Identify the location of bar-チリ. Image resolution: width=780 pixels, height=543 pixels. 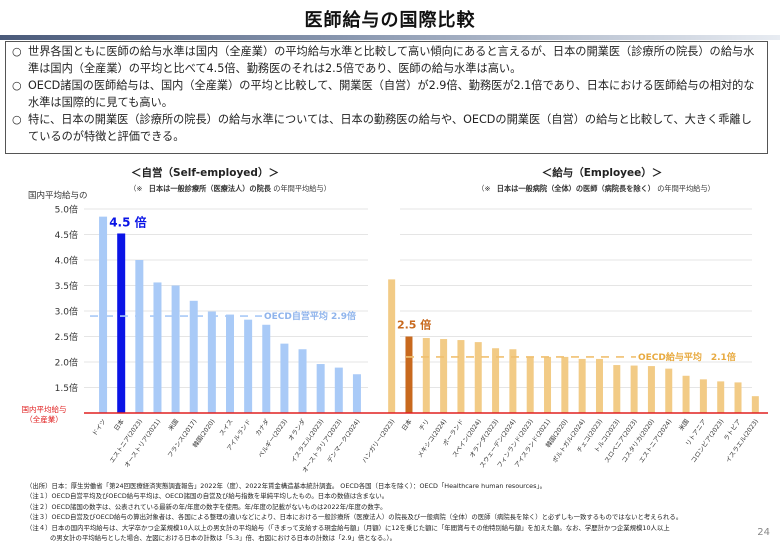
(426, 375).